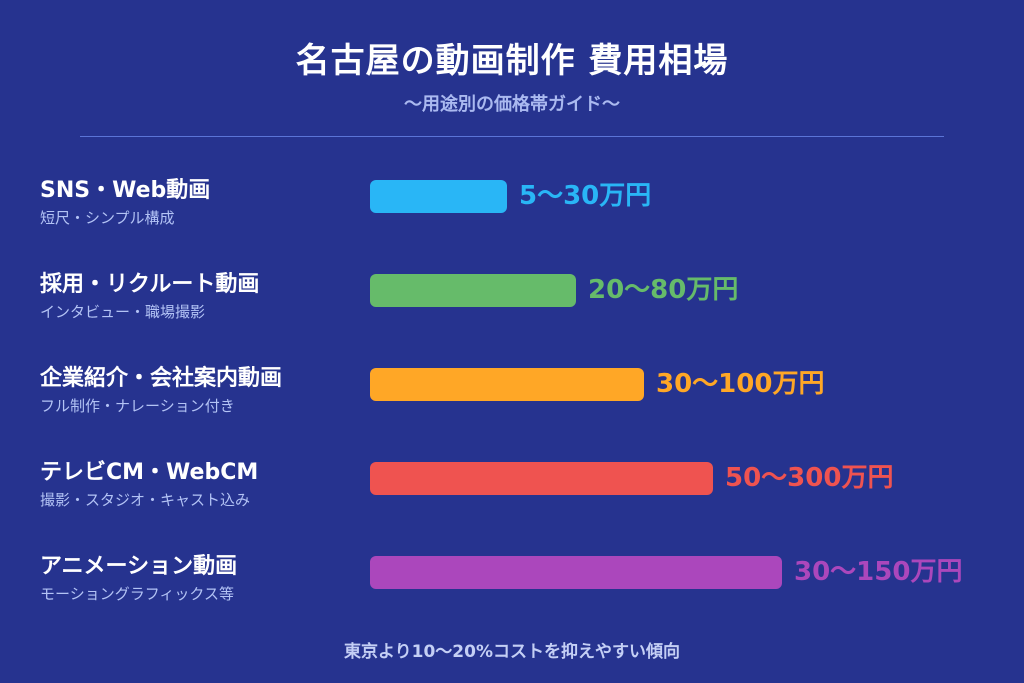 The image size is (1024, 683). I want to click on category-label: 企業紹介・会社案内動画, so click(161, 378).